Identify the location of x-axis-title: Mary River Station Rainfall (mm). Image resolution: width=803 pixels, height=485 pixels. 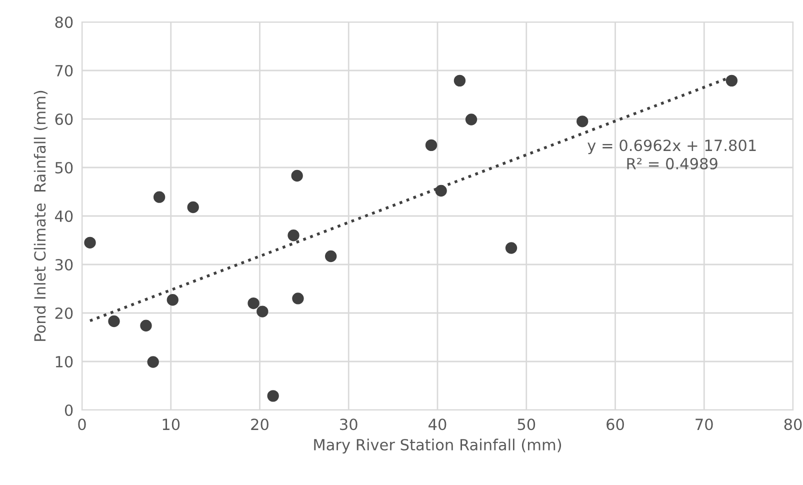
(438, 446).